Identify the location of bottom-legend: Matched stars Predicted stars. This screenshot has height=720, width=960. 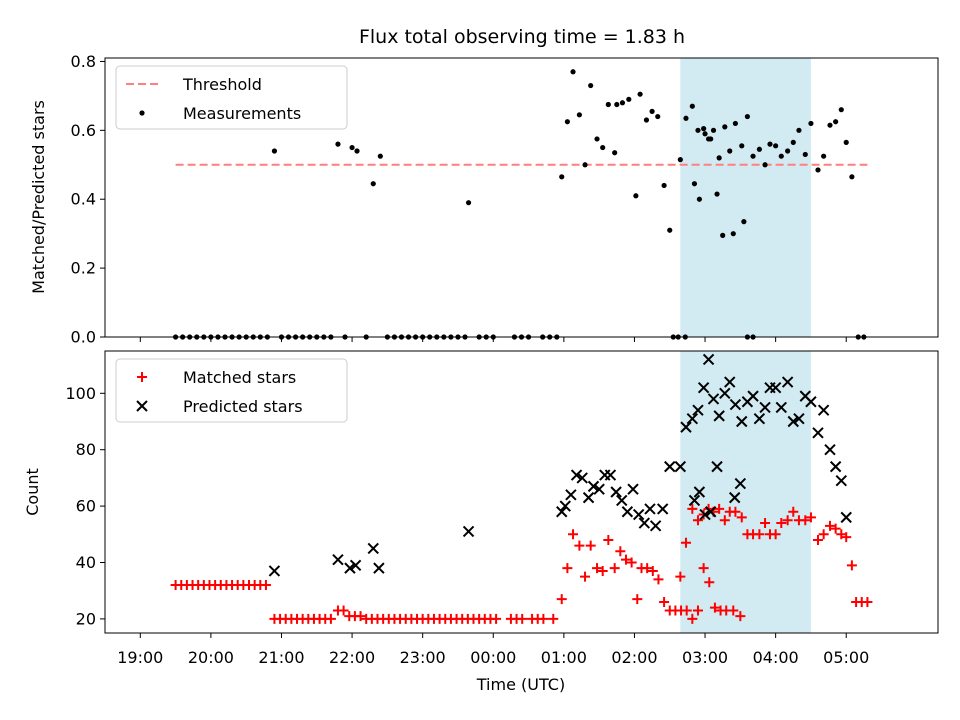
(231, 390).